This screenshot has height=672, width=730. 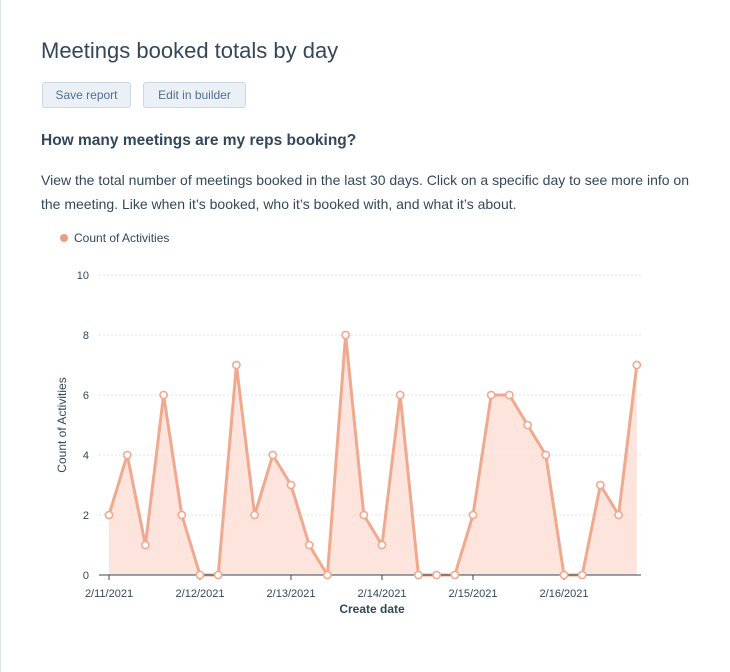 I want to click on y-tick-label: 6, so click(x=86, y=396).